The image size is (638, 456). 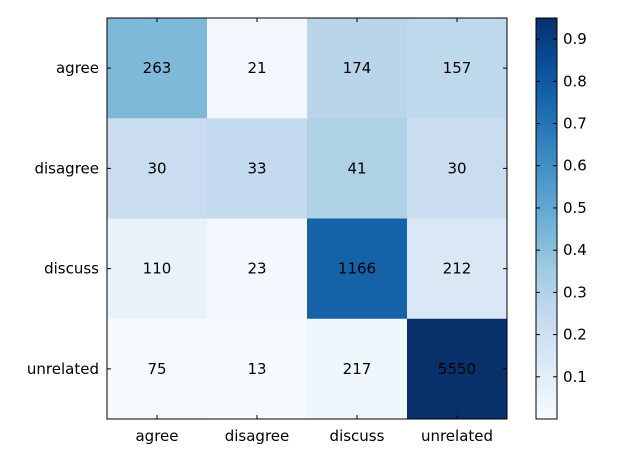 I want to click on cell-value-label: 21, so click(x=256, y=68).